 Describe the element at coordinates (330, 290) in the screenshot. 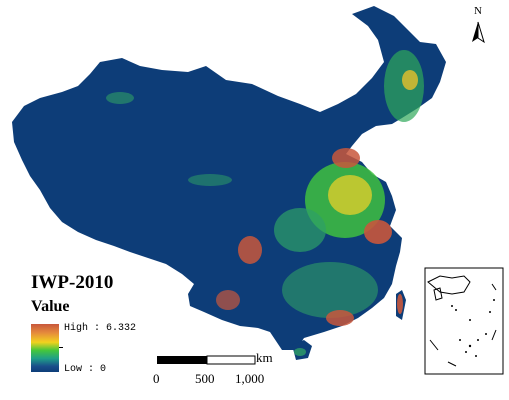

I see `south-patch` at that location.